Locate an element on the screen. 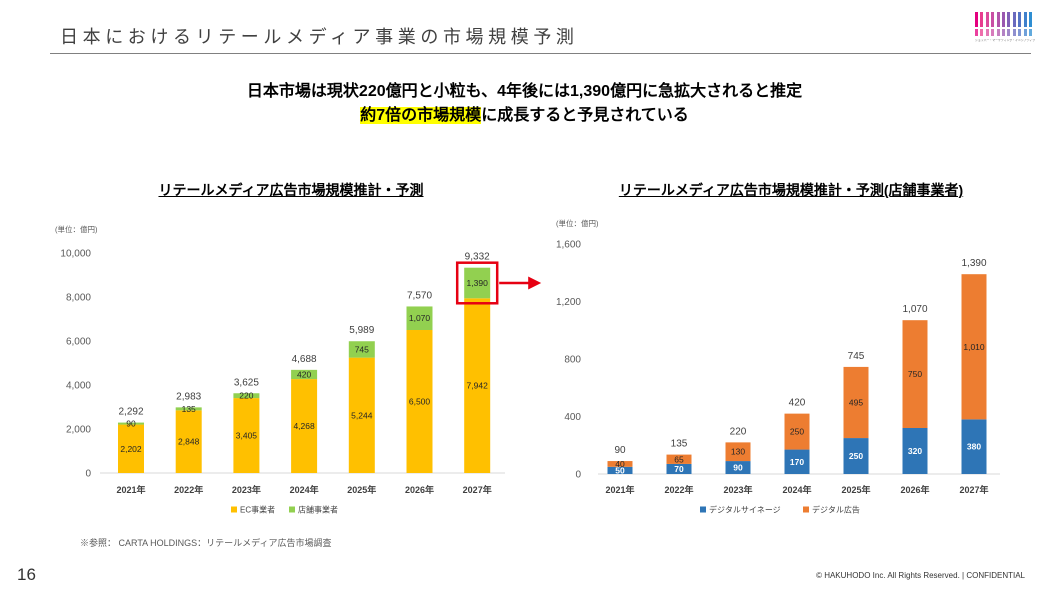 The image size is (1049, 590). right-chart-bar-segment-s0-c5 is located at coordinates (915, 451).